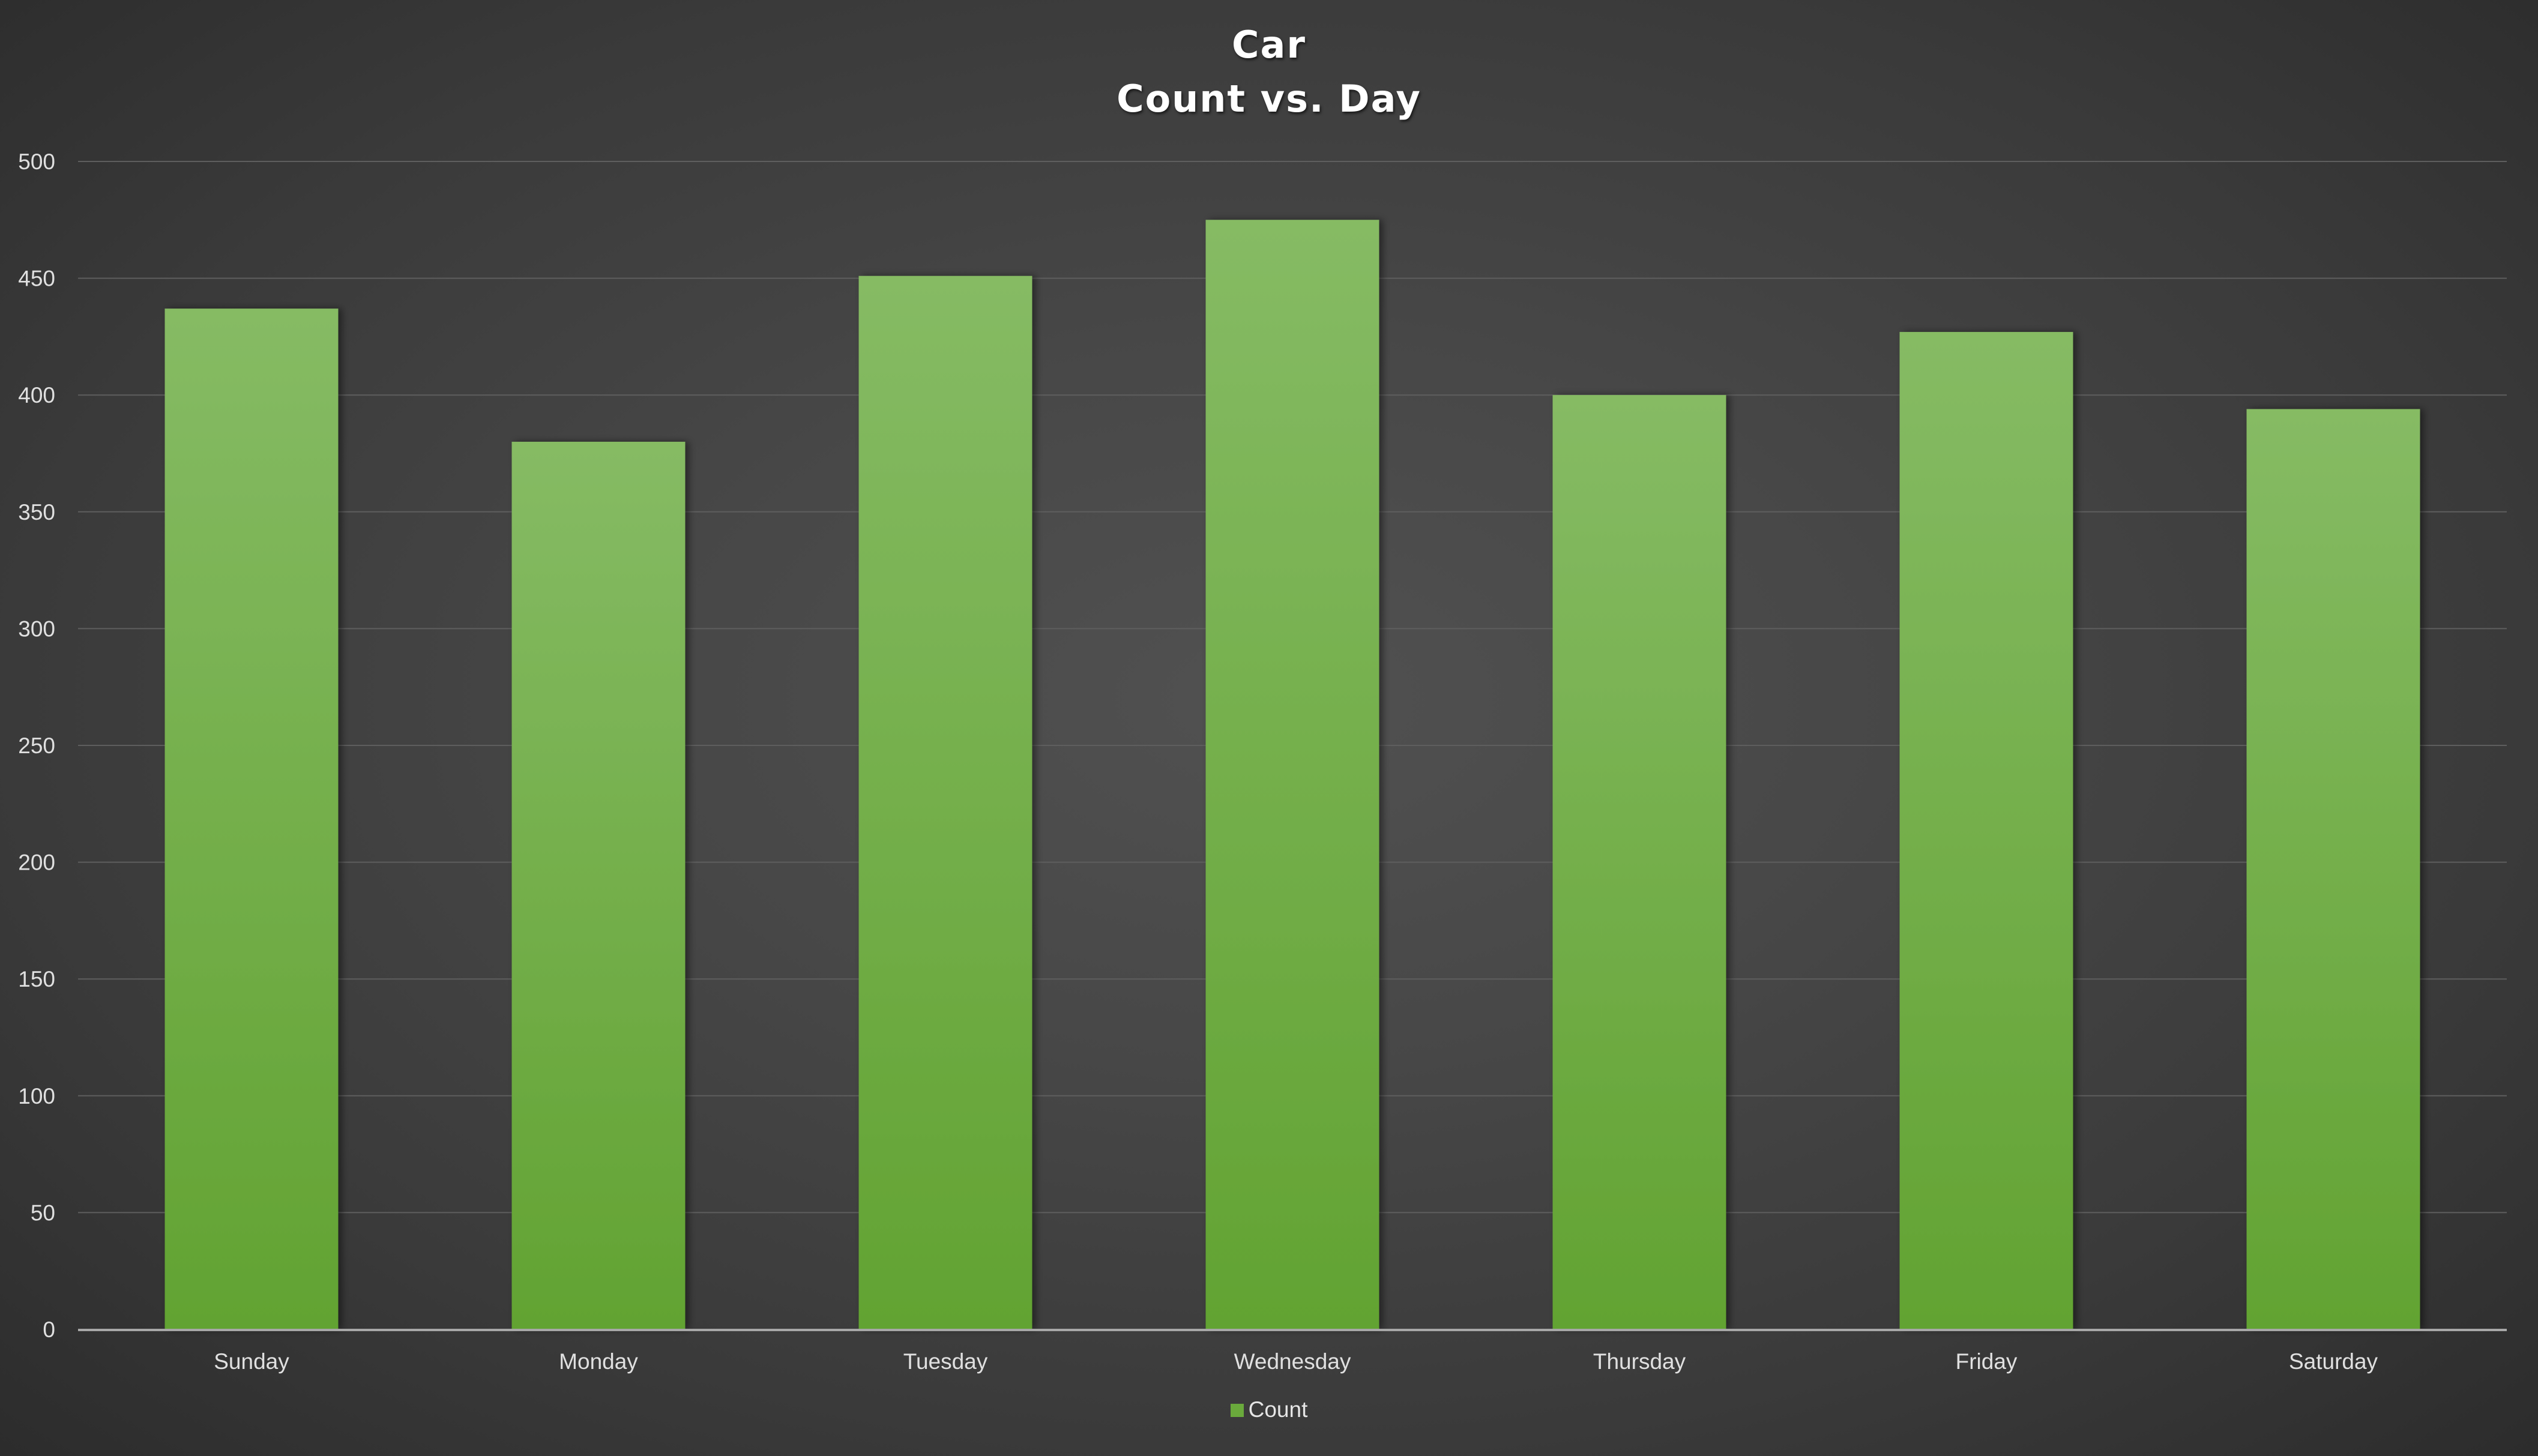 This screenshot has width=2538, height=1456. What do you see at coordinates (36, 512) in the screenshot?
I see `y-tick-label: 350` at bounding box center [36, 512].